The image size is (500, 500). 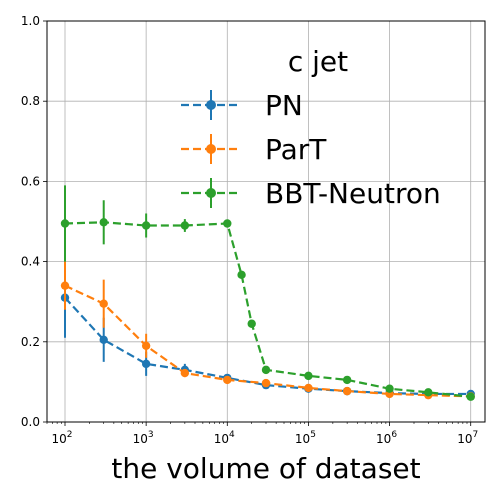 What do you see at coordinates (353, 193) in the screenshot?
I see `legend-label: BBT-Neutron` at bounding box center [353, 193].